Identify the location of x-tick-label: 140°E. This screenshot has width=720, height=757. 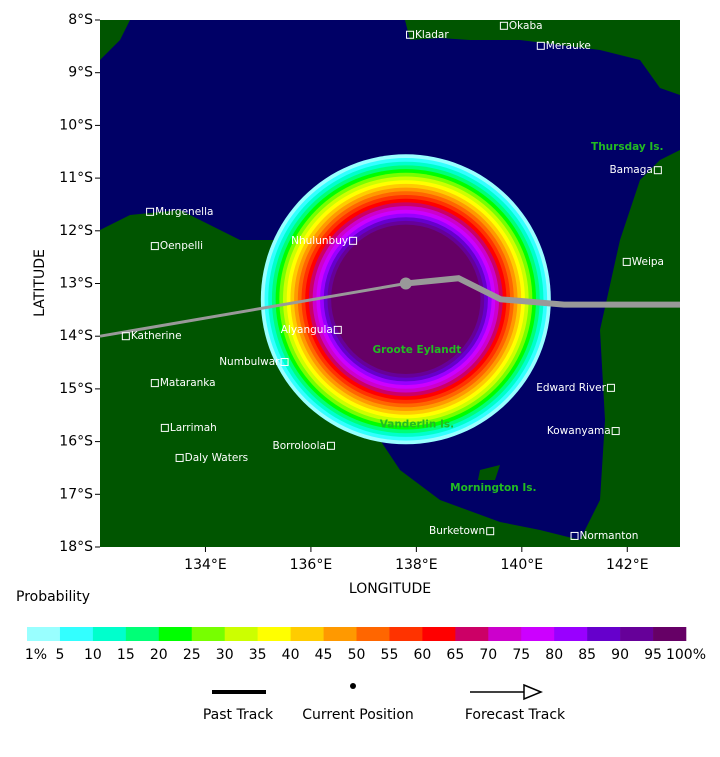
(522, 565).